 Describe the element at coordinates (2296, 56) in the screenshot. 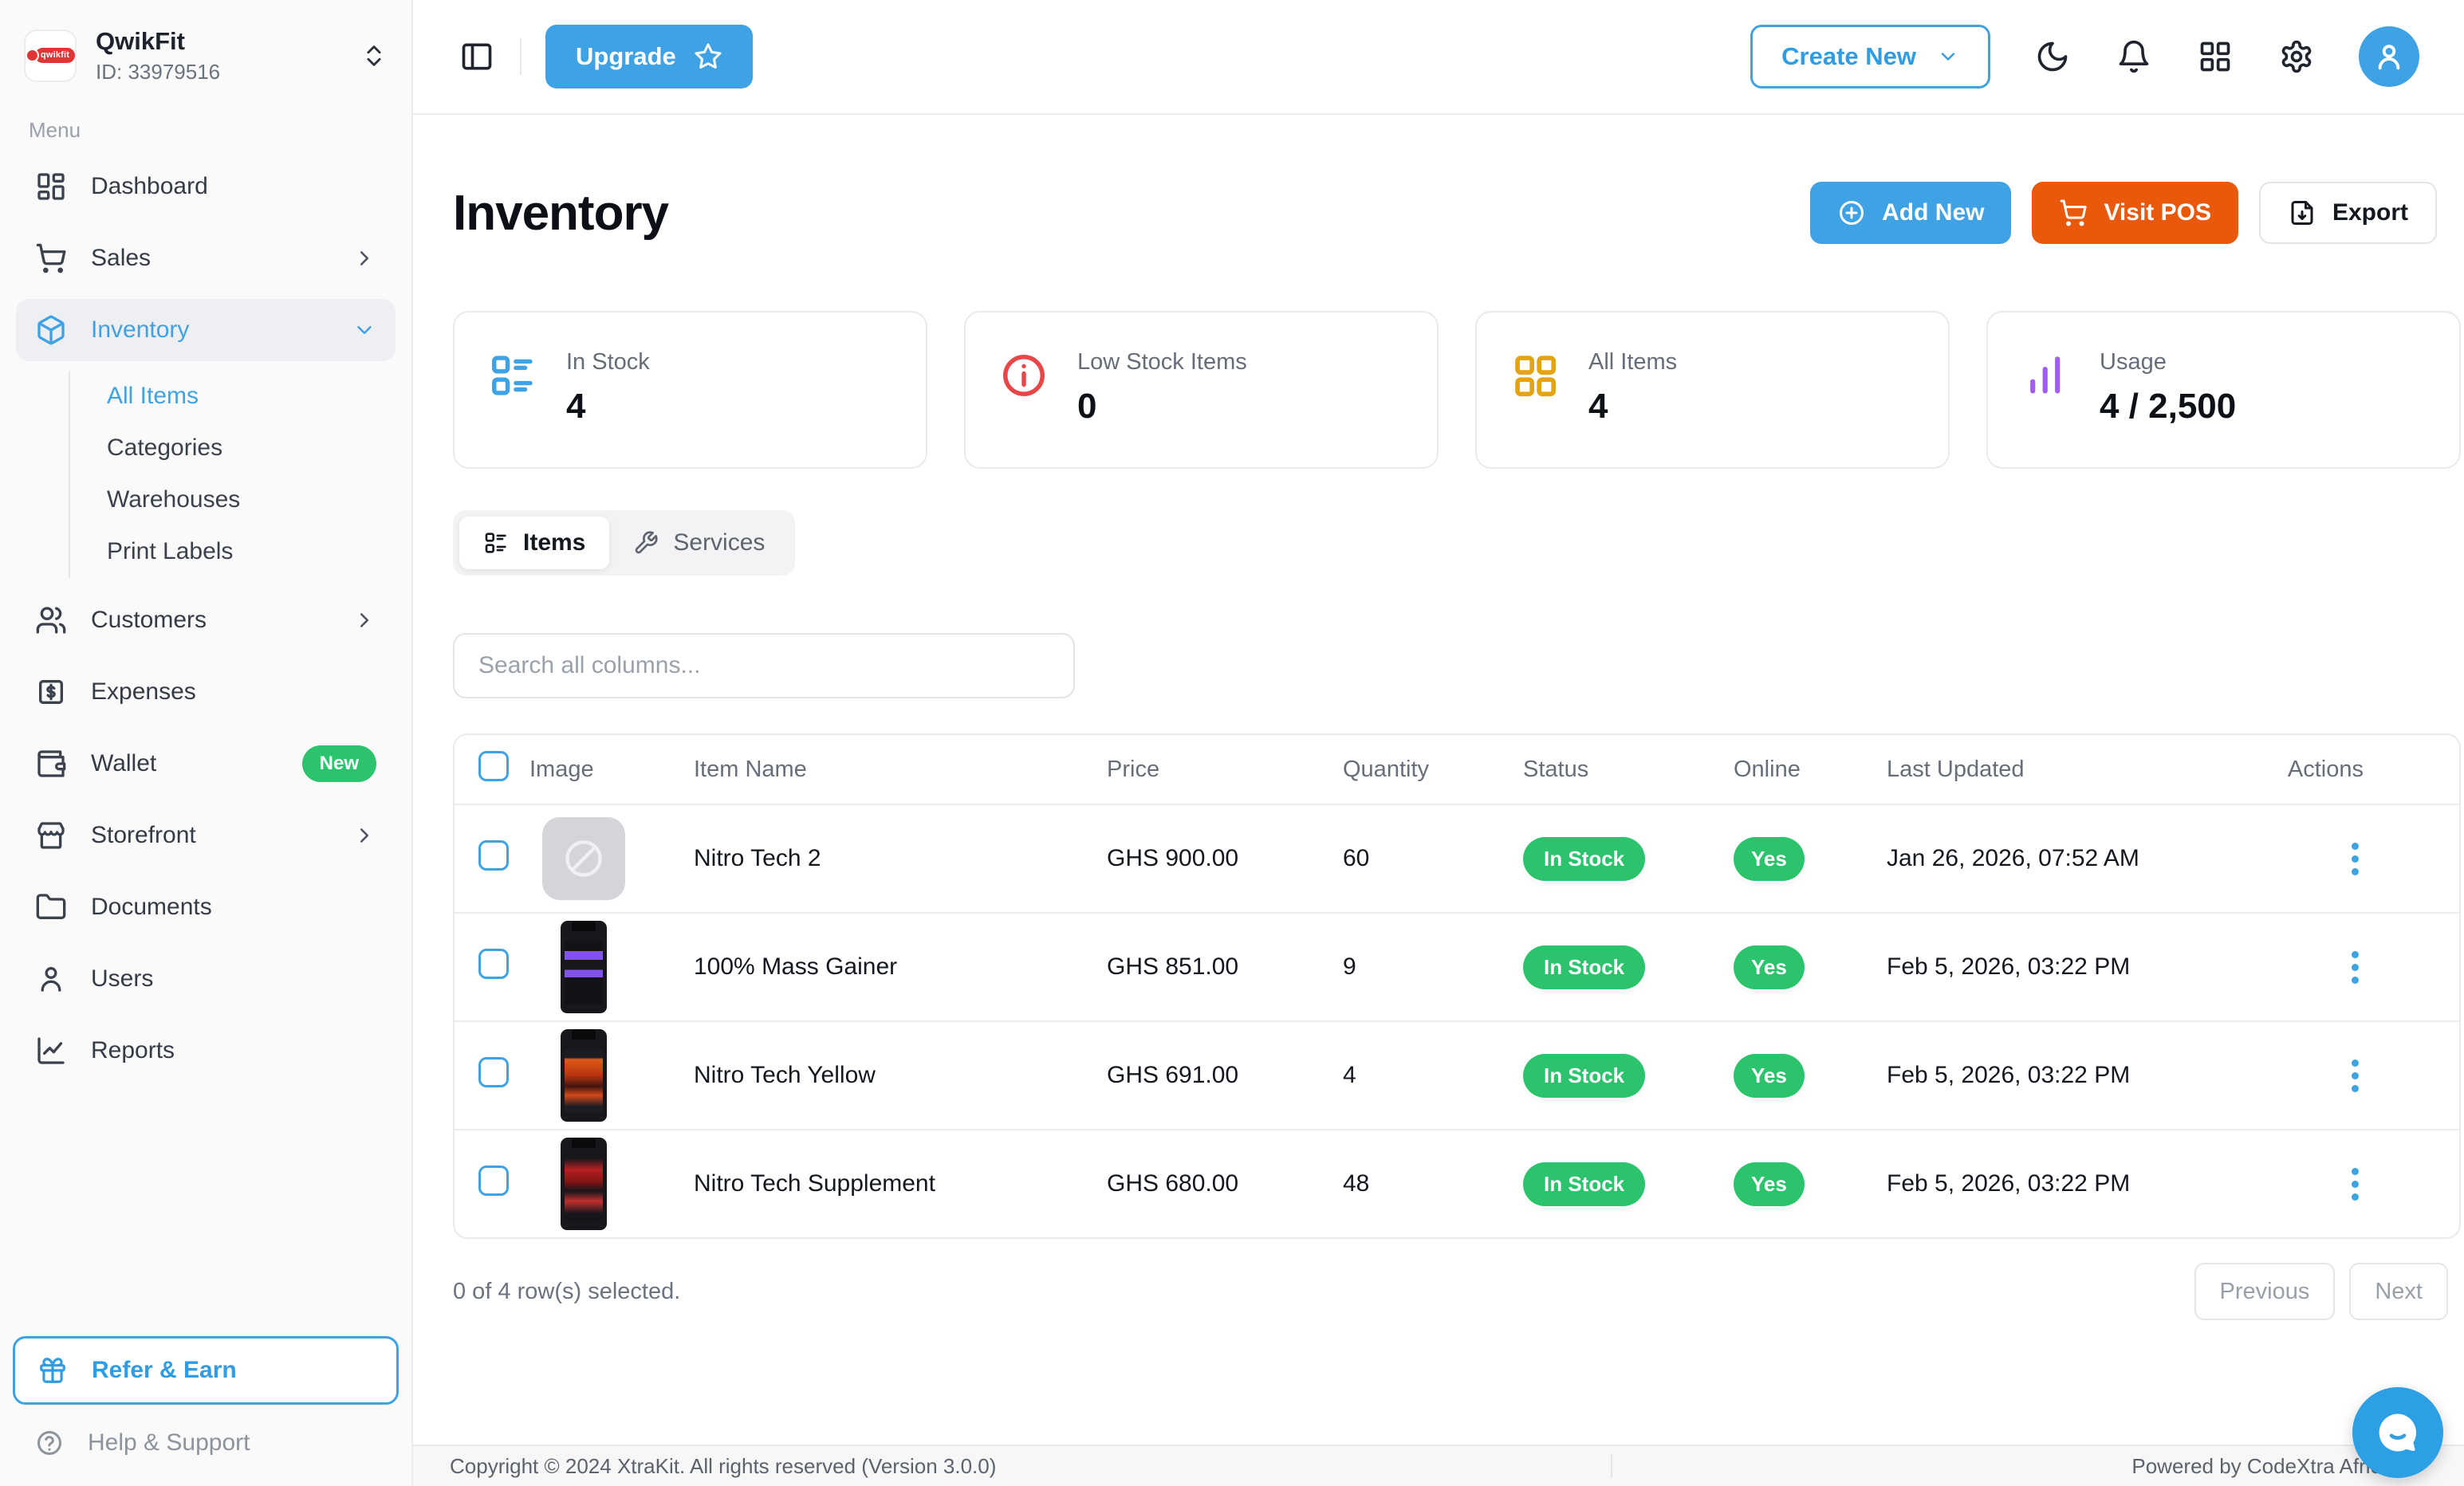

I see `settings-button` at that location.